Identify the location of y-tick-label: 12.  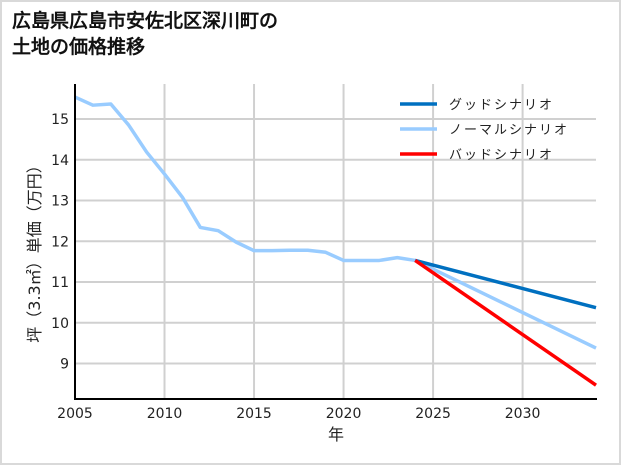
(60, 242).